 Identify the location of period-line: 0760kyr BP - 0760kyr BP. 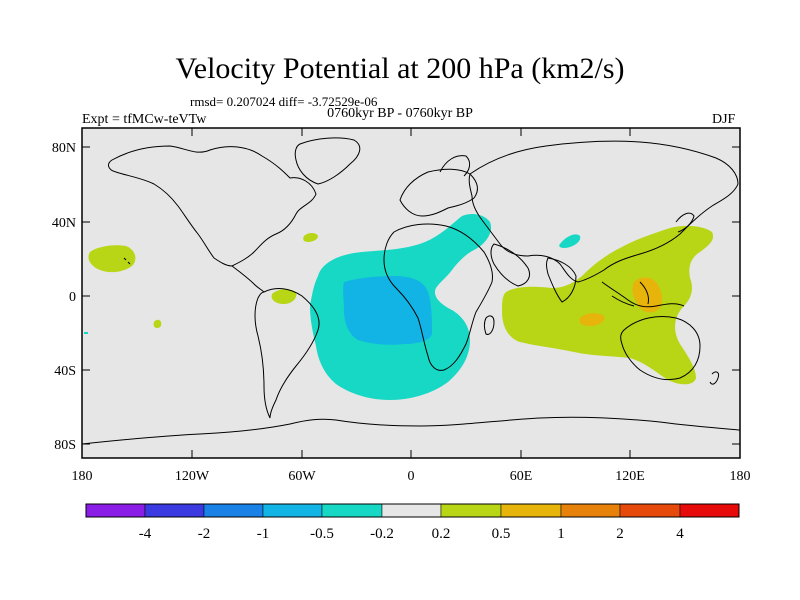
(400, 113).